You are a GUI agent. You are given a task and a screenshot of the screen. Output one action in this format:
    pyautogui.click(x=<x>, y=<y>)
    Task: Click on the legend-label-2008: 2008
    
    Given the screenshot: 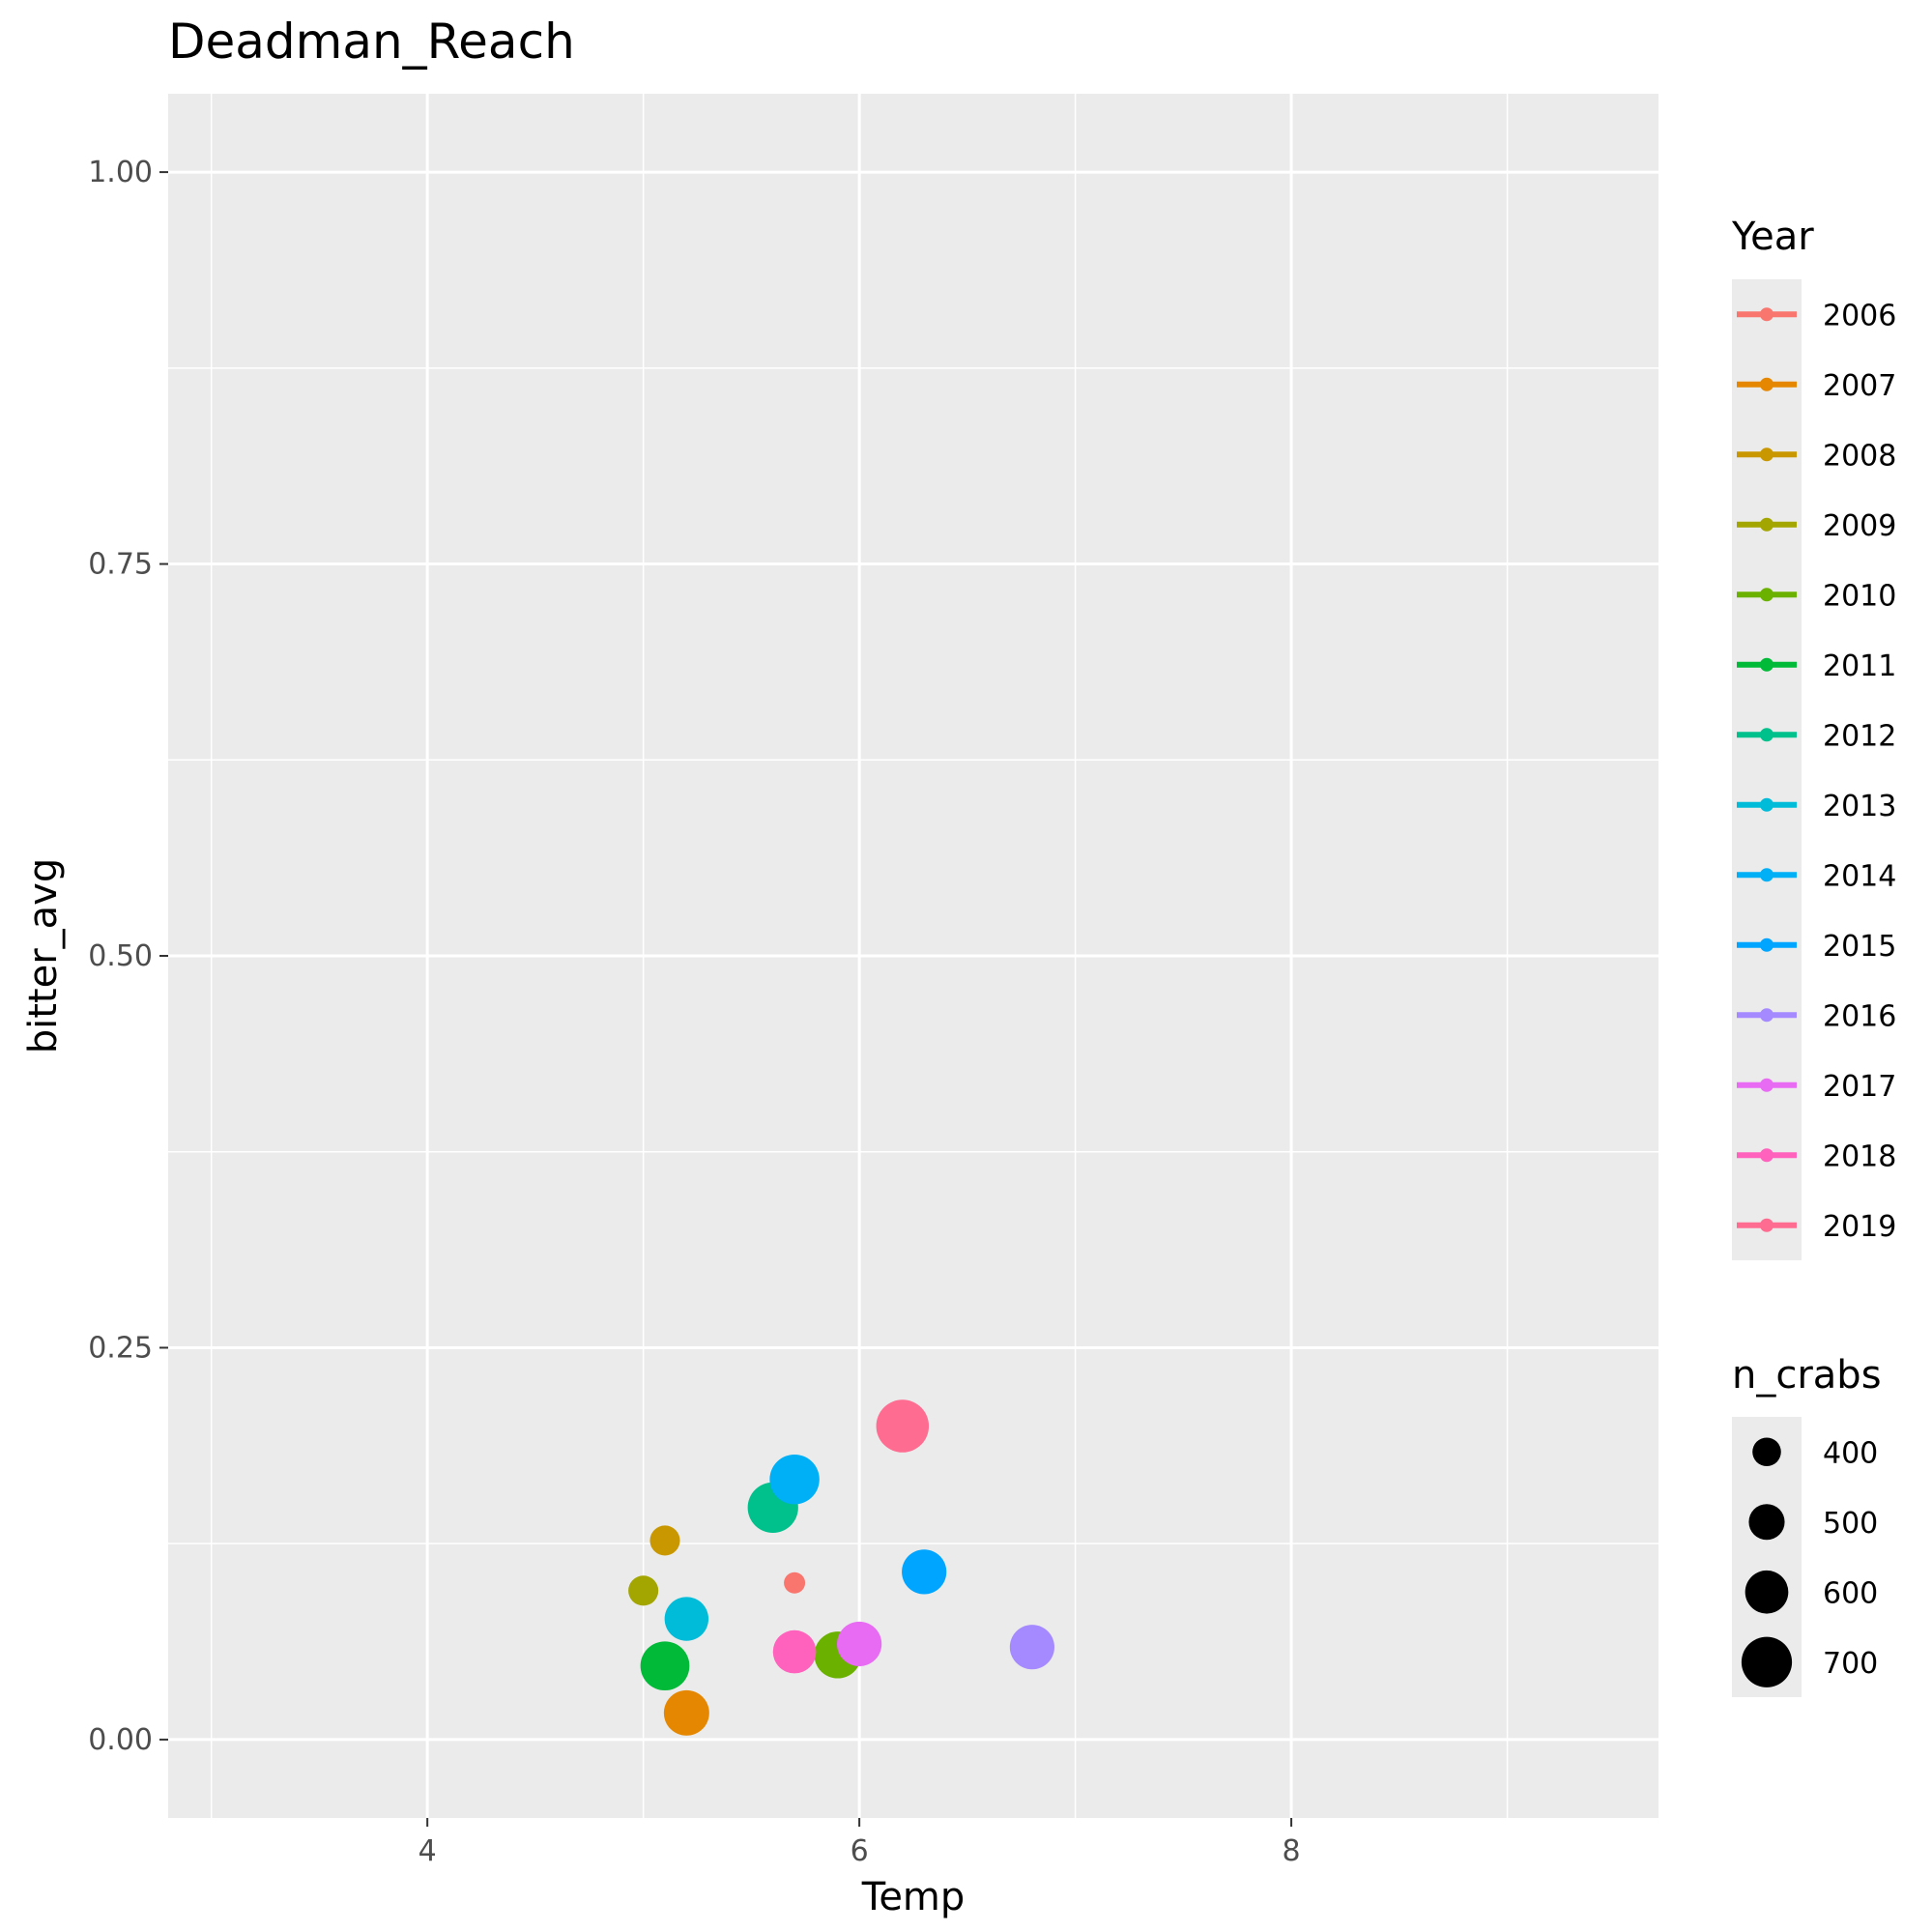 What is the action you would take?
    pyautogui.click(x=1859, y=456)
    